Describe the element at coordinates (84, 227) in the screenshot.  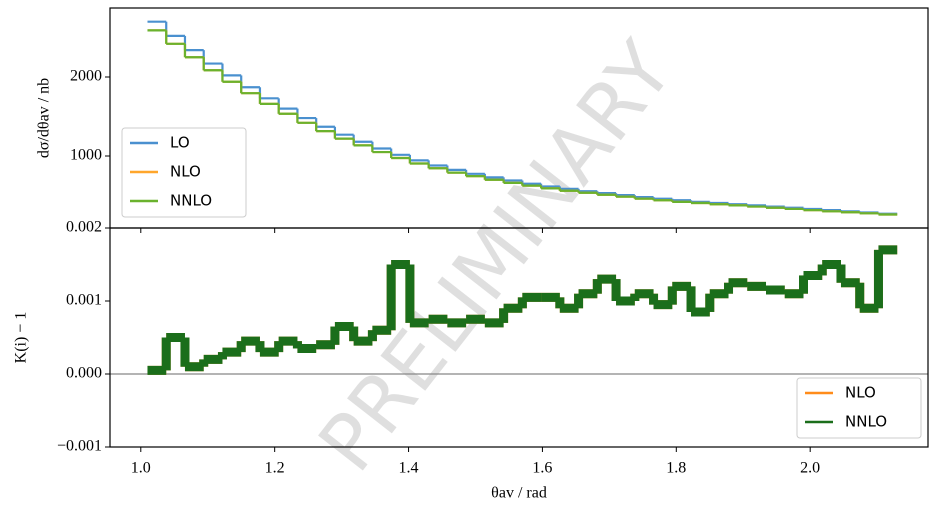
I see `y-tick-label: 0.002` at that location.